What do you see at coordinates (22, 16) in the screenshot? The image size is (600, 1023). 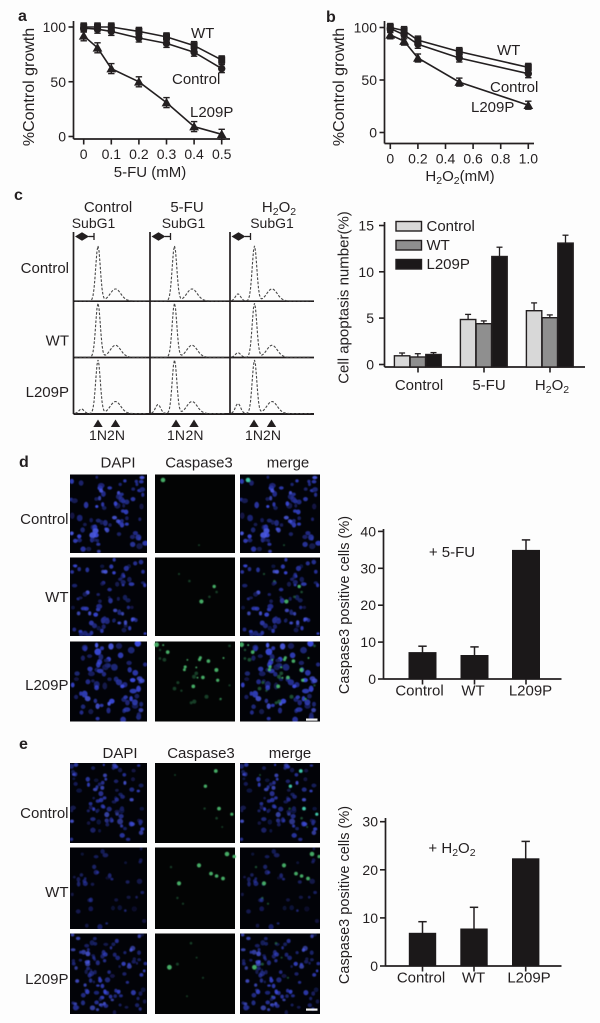 I see `svg-text: a` at bounding box center [22, 16].